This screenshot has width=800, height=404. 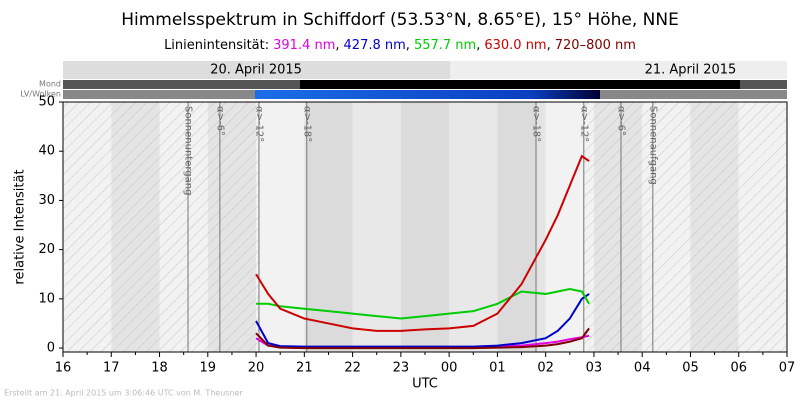 I want to click on legend-title: Linienintensität:, so click(x=216, y=45).